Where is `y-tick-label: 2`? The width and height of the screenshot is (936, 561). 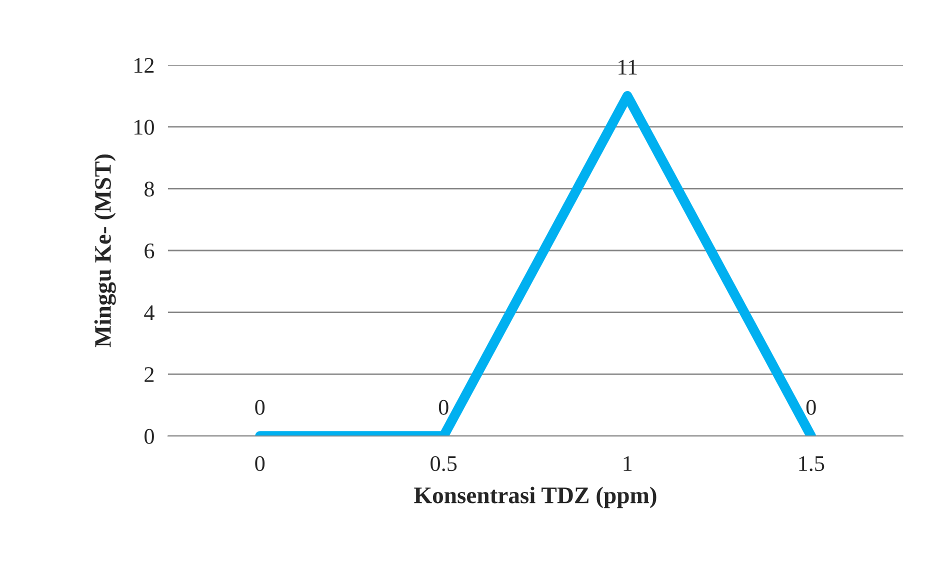
y-tick-label: 2 is located at coordinates (149, 374).